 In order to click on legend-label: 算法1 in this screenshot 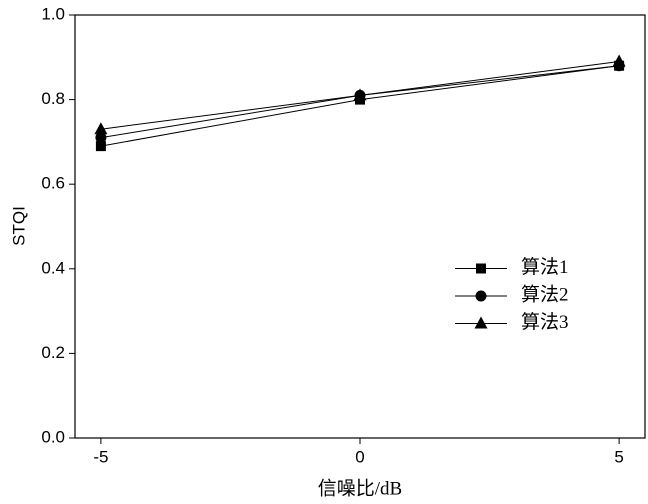, I will do `click(545, 267)`.